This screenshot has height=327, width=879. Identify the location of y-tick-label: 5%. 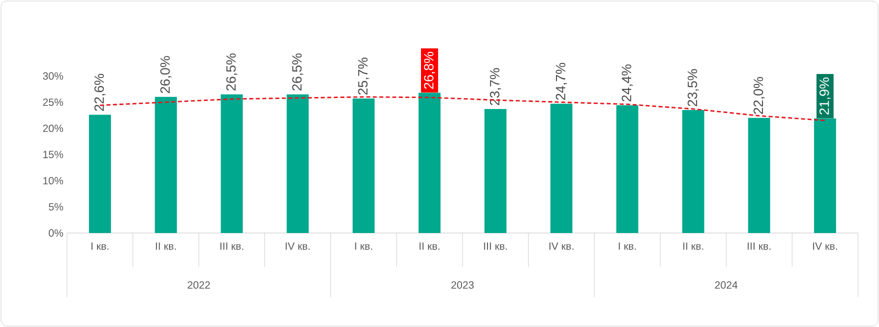
(56, 207).